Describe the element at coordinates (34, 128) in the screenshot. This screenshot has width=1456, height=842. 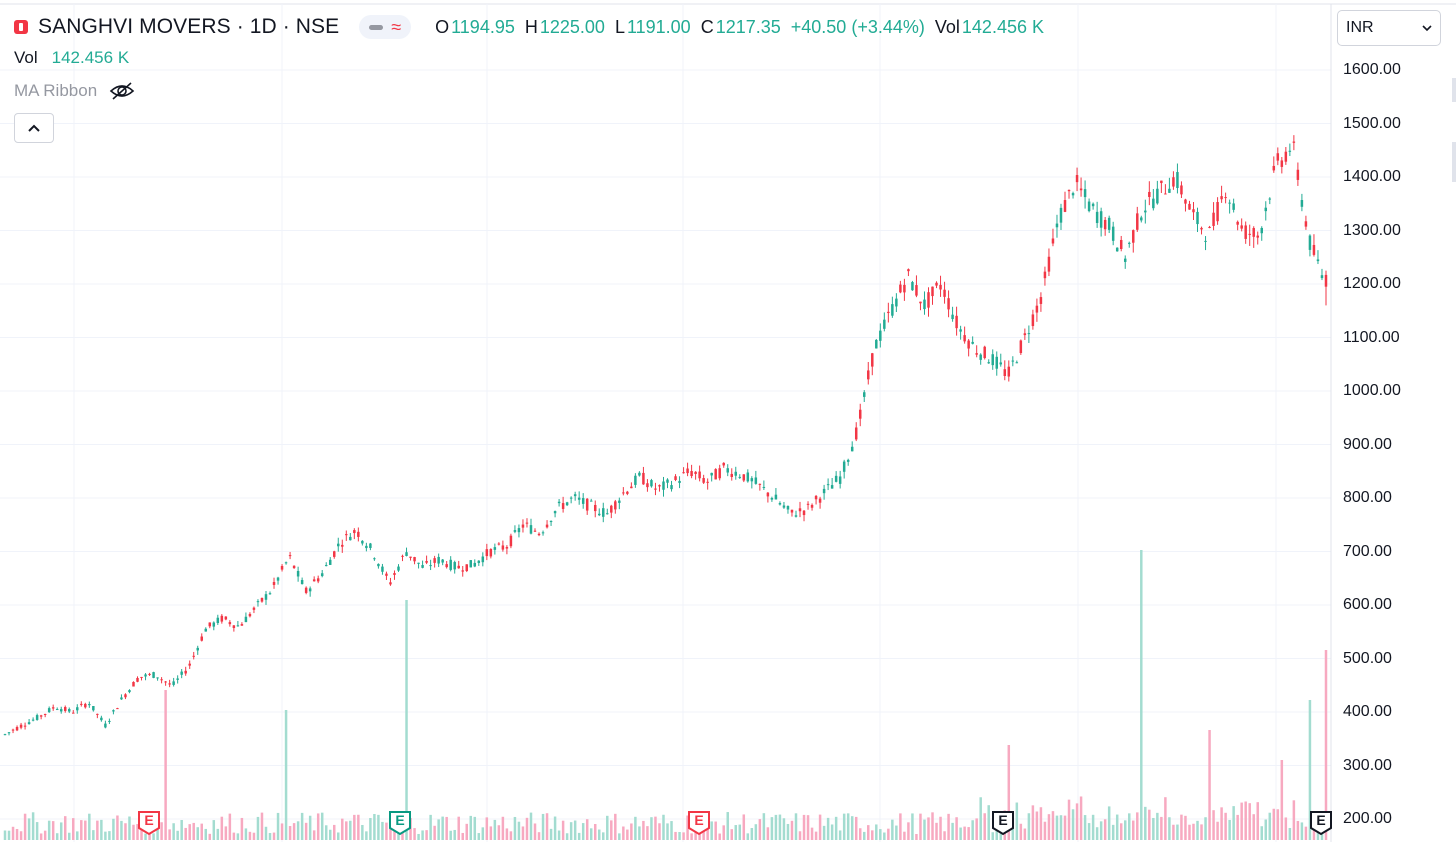
I see `collapse-legend-button` at that location.